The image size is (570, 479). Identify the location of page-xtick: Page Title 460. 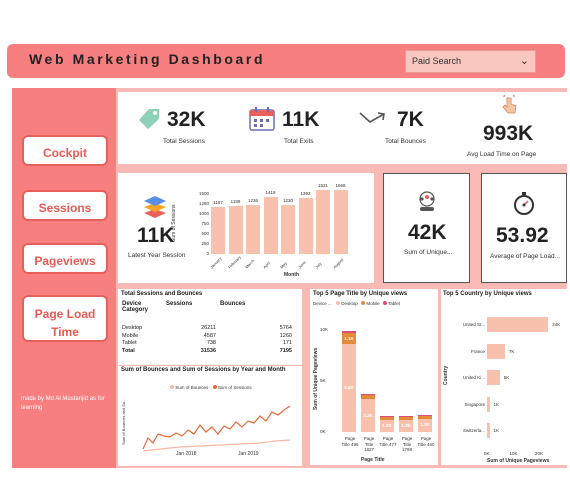
(426, 441).